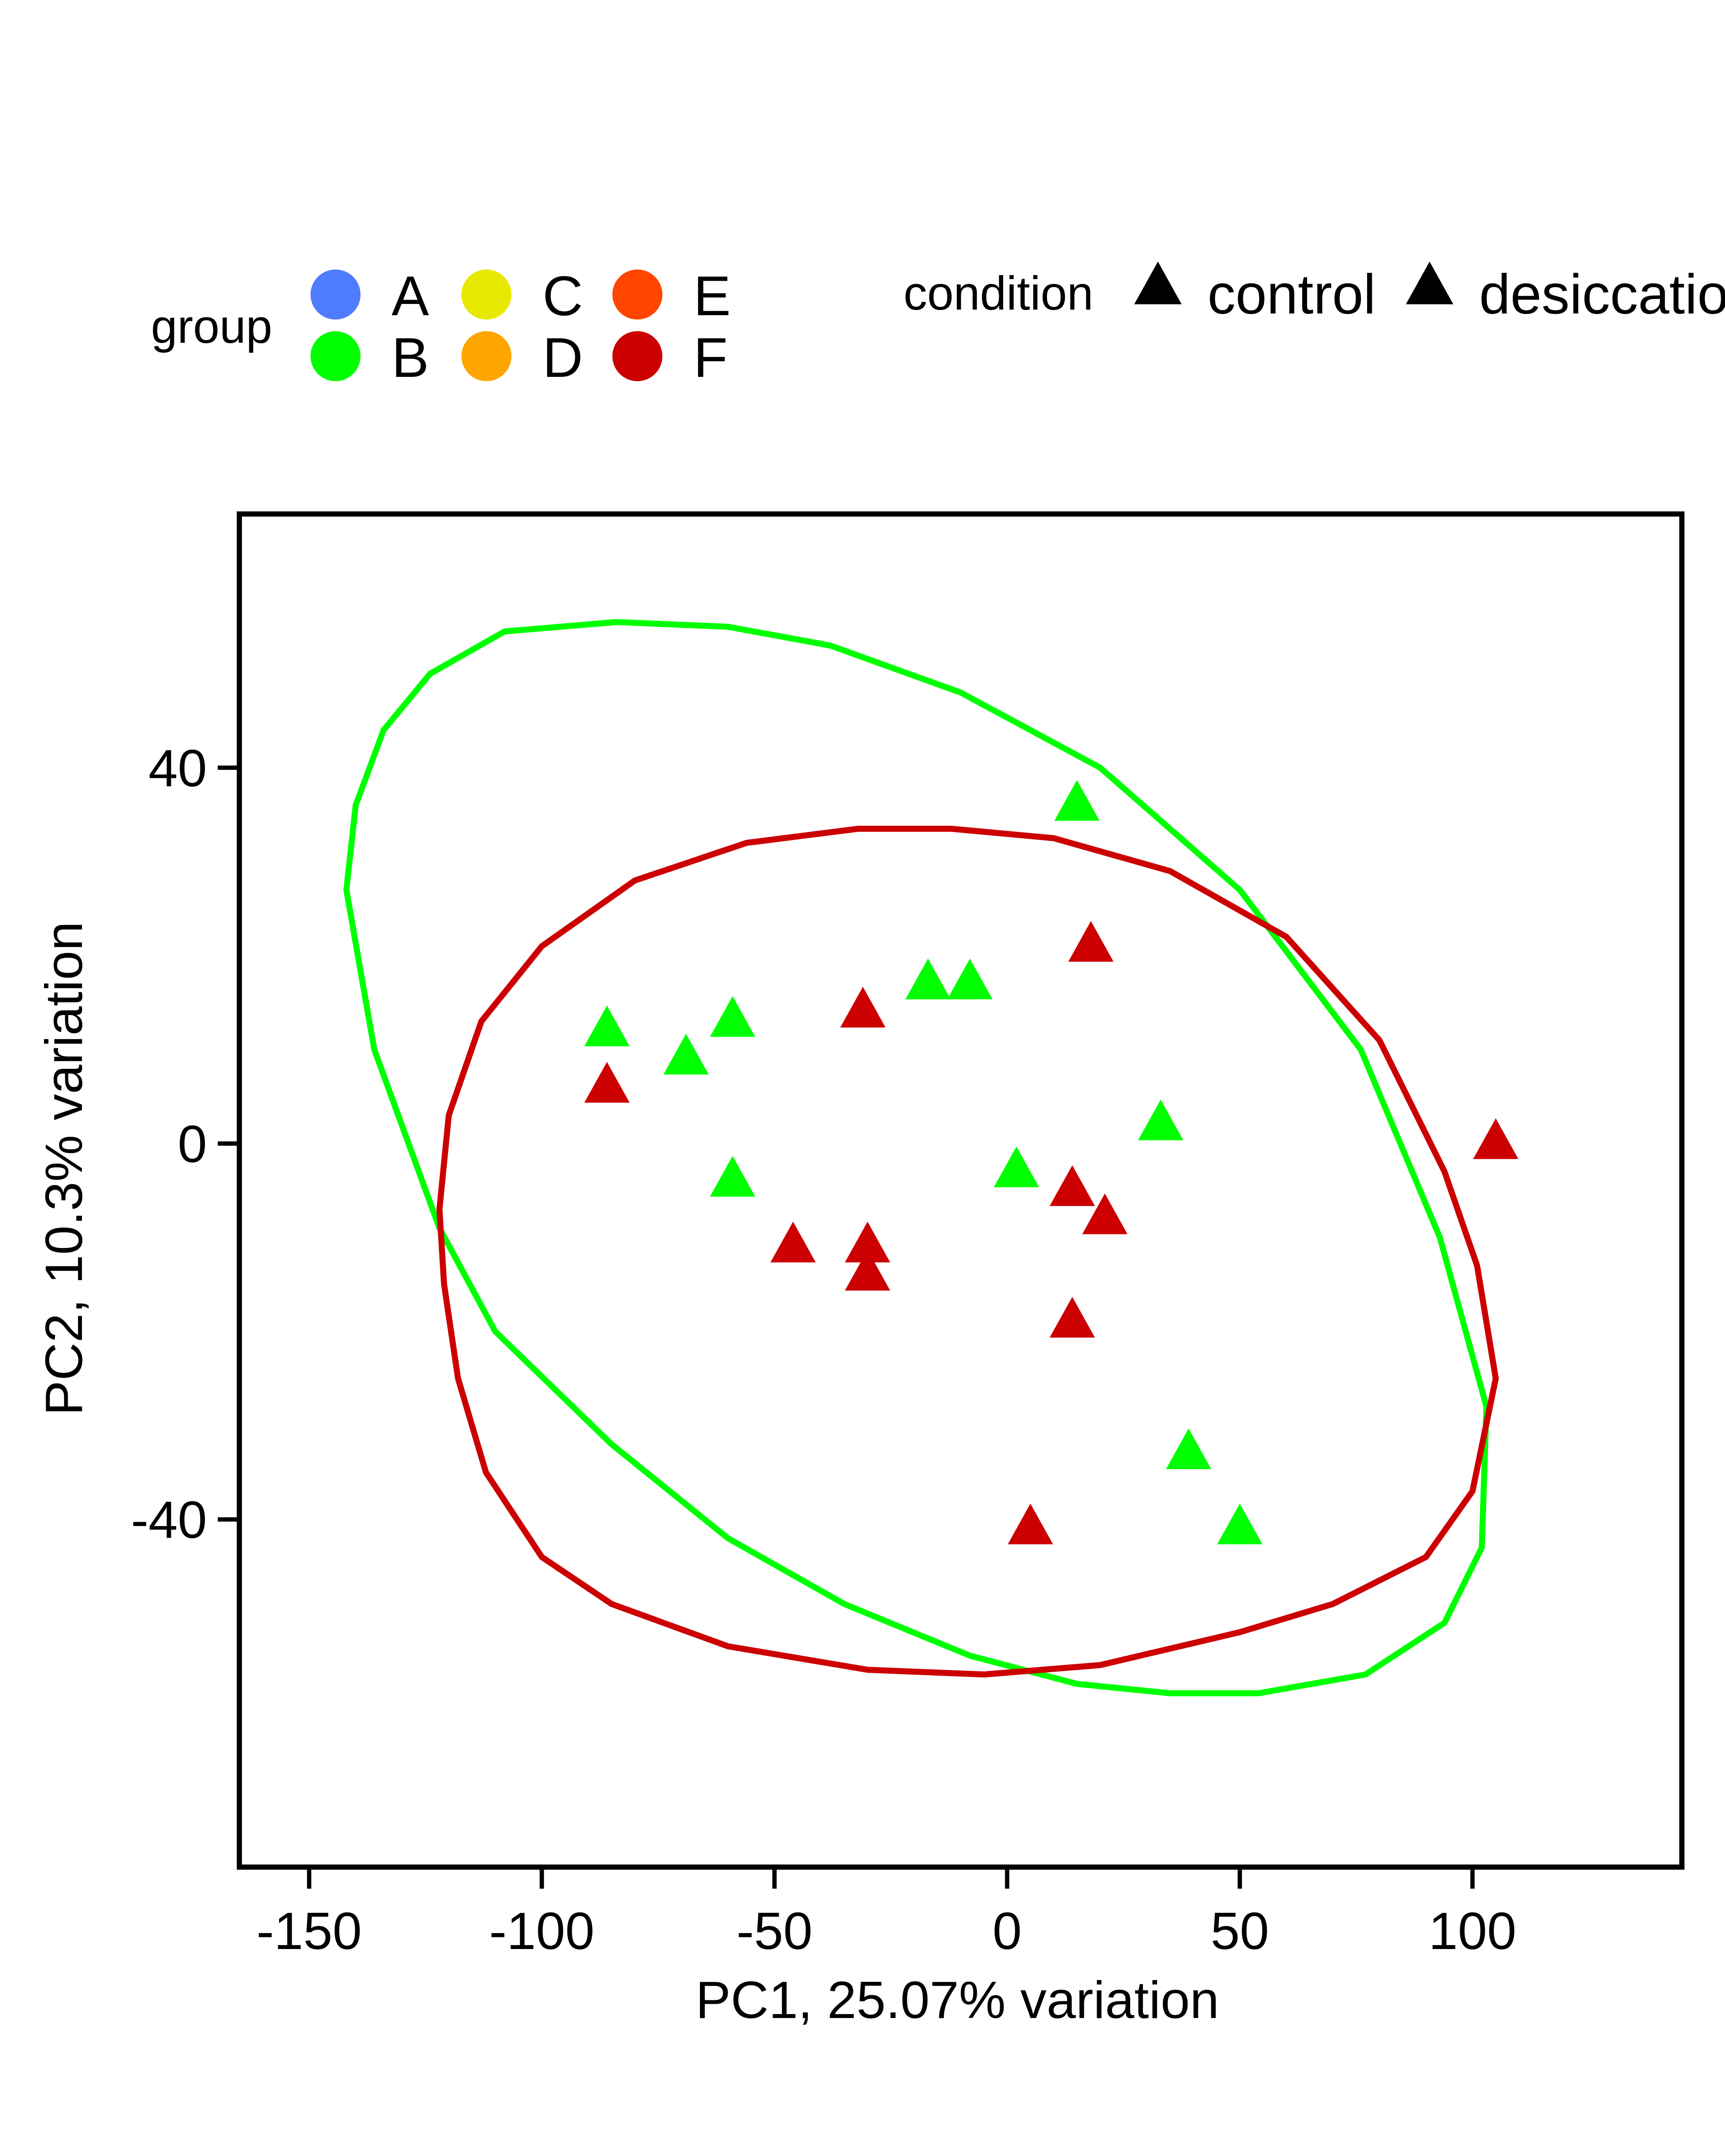 This screenshot has height=2156, width=1725. Describe the element at coordinates (486, 295) in the screenshot. I see `legend-swatch-C` at that location.